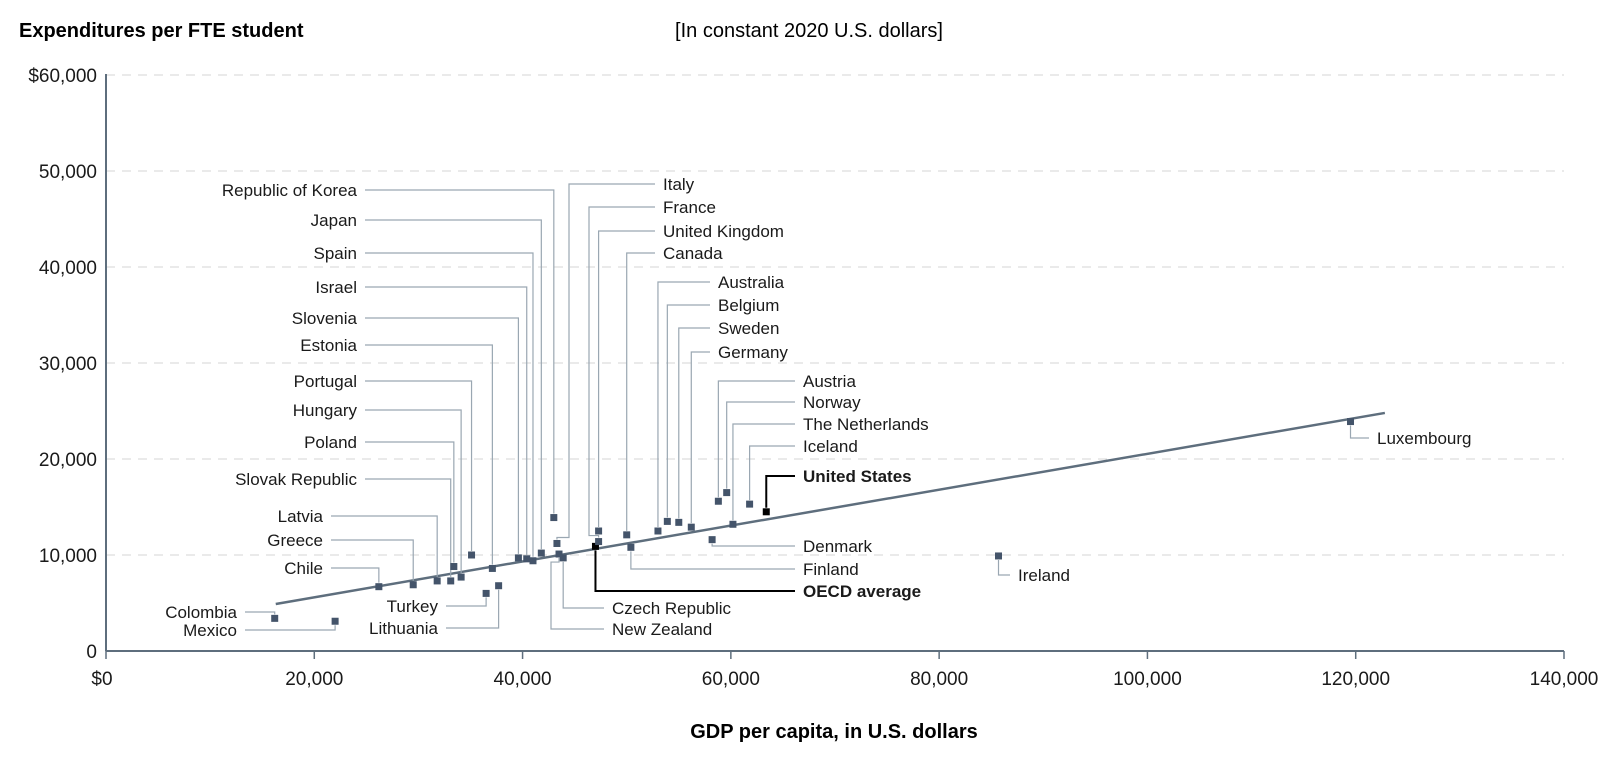 The height and width of the screenshot is (764, 1624). What do you see at coordinates (260, 613) in the screenshot?
I see `leader-line-colombia` at bounding box center [260, 613].